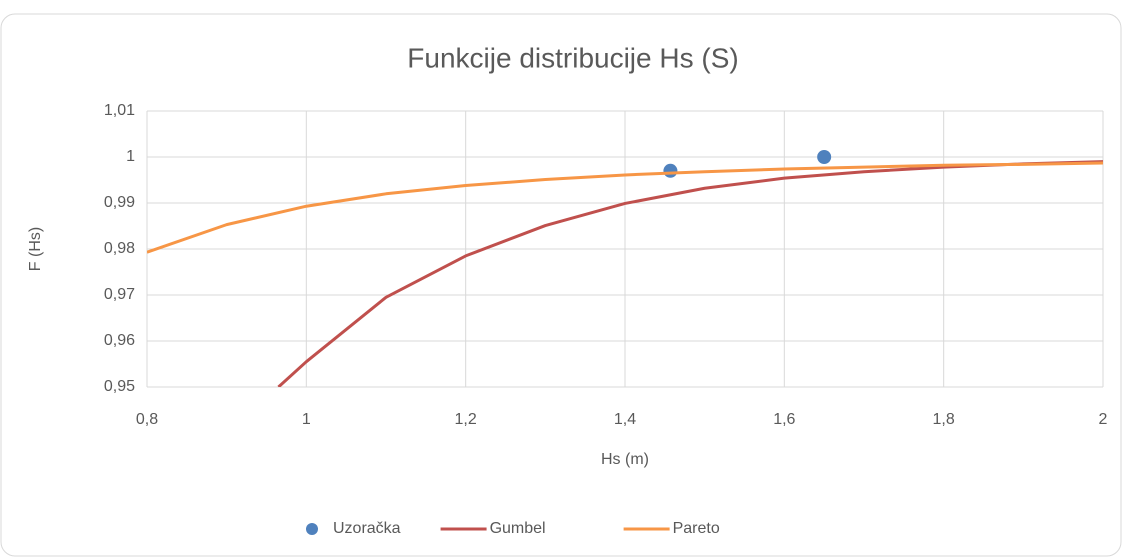  Describe the element at coordinates (466, 419) in the screenshot. I see `x-tick-label: 1,2` at that location.